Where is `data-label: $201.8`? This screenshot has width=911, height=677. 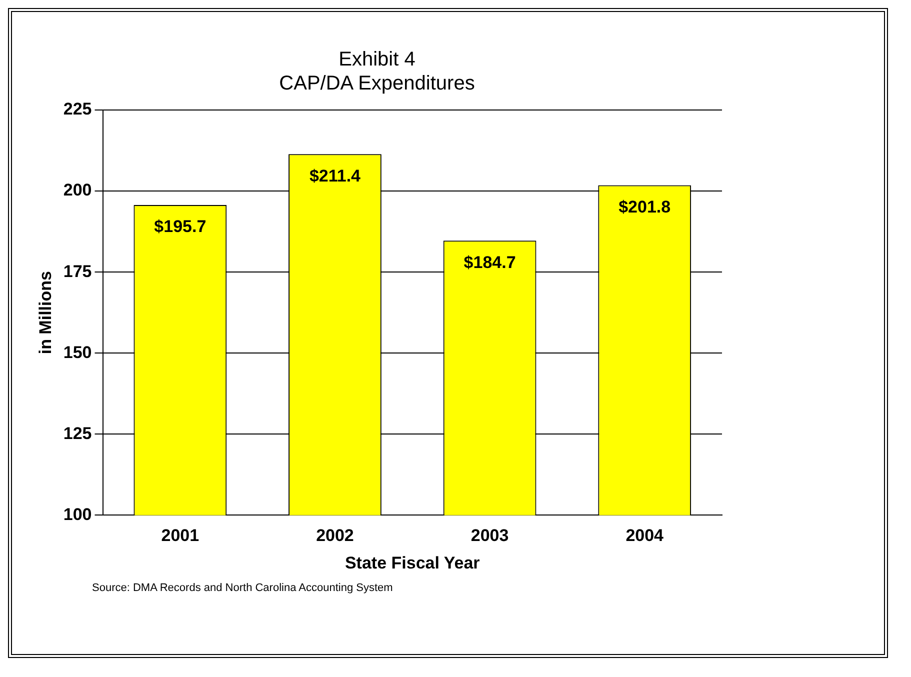 data-label: $201.8 is located at coordinates (644, 206).